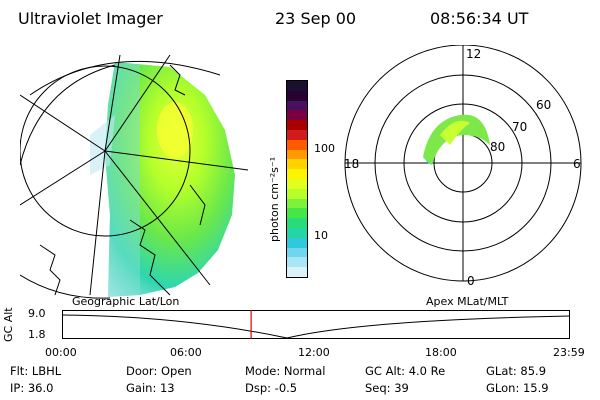  What do you see at coordinates (90, 18) in the screenshot?
I see `instrument-title: Ultraviolet Imager` at bounding box center [90, 18].